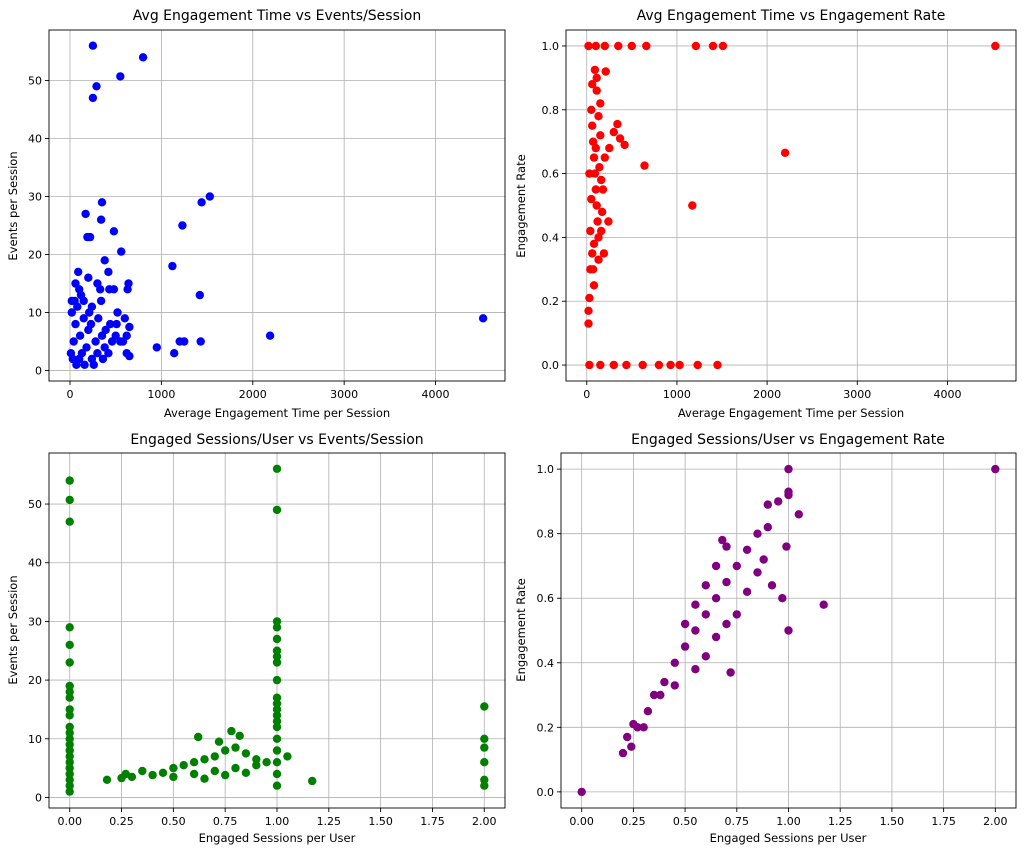  I want to click on x-tick-label: 0.25, so click(633, 821).